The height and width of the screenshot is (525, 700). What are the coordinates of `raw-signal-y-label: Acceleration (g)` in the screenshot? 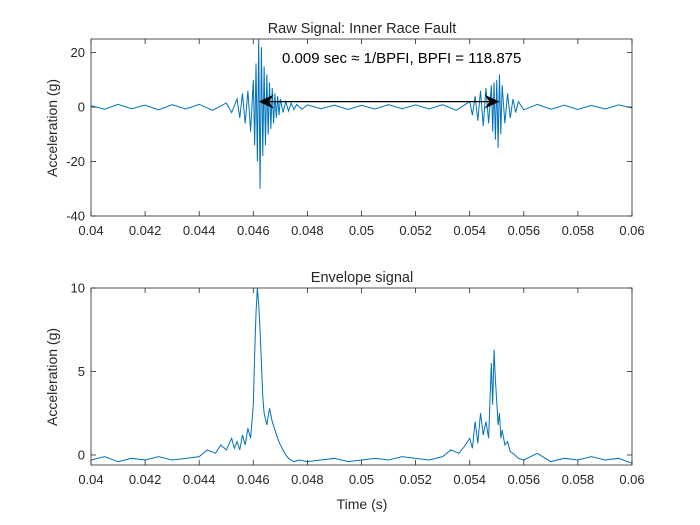 It's located at (52, 128).